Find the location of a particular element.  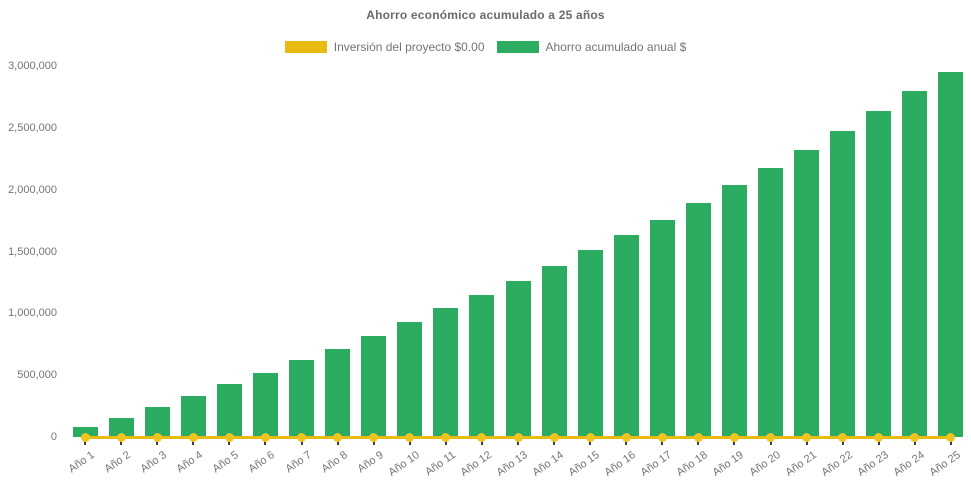

bar-año-5 is located at coordinates (229, 410).